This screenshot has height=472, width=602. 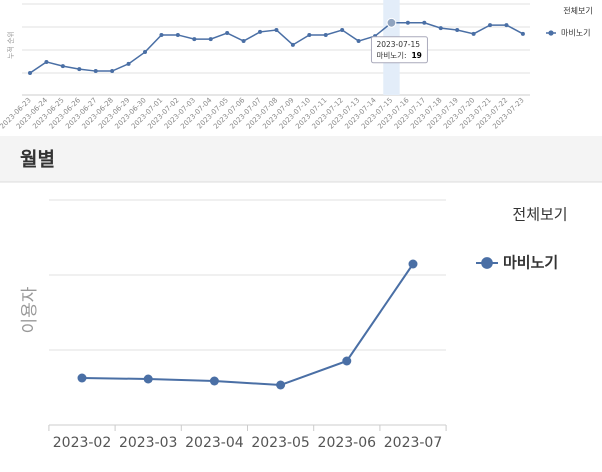 What do you see at coordinates (399, 50) in the screenshot?
I see `tooltip-box` at bounding box center [399, 50].